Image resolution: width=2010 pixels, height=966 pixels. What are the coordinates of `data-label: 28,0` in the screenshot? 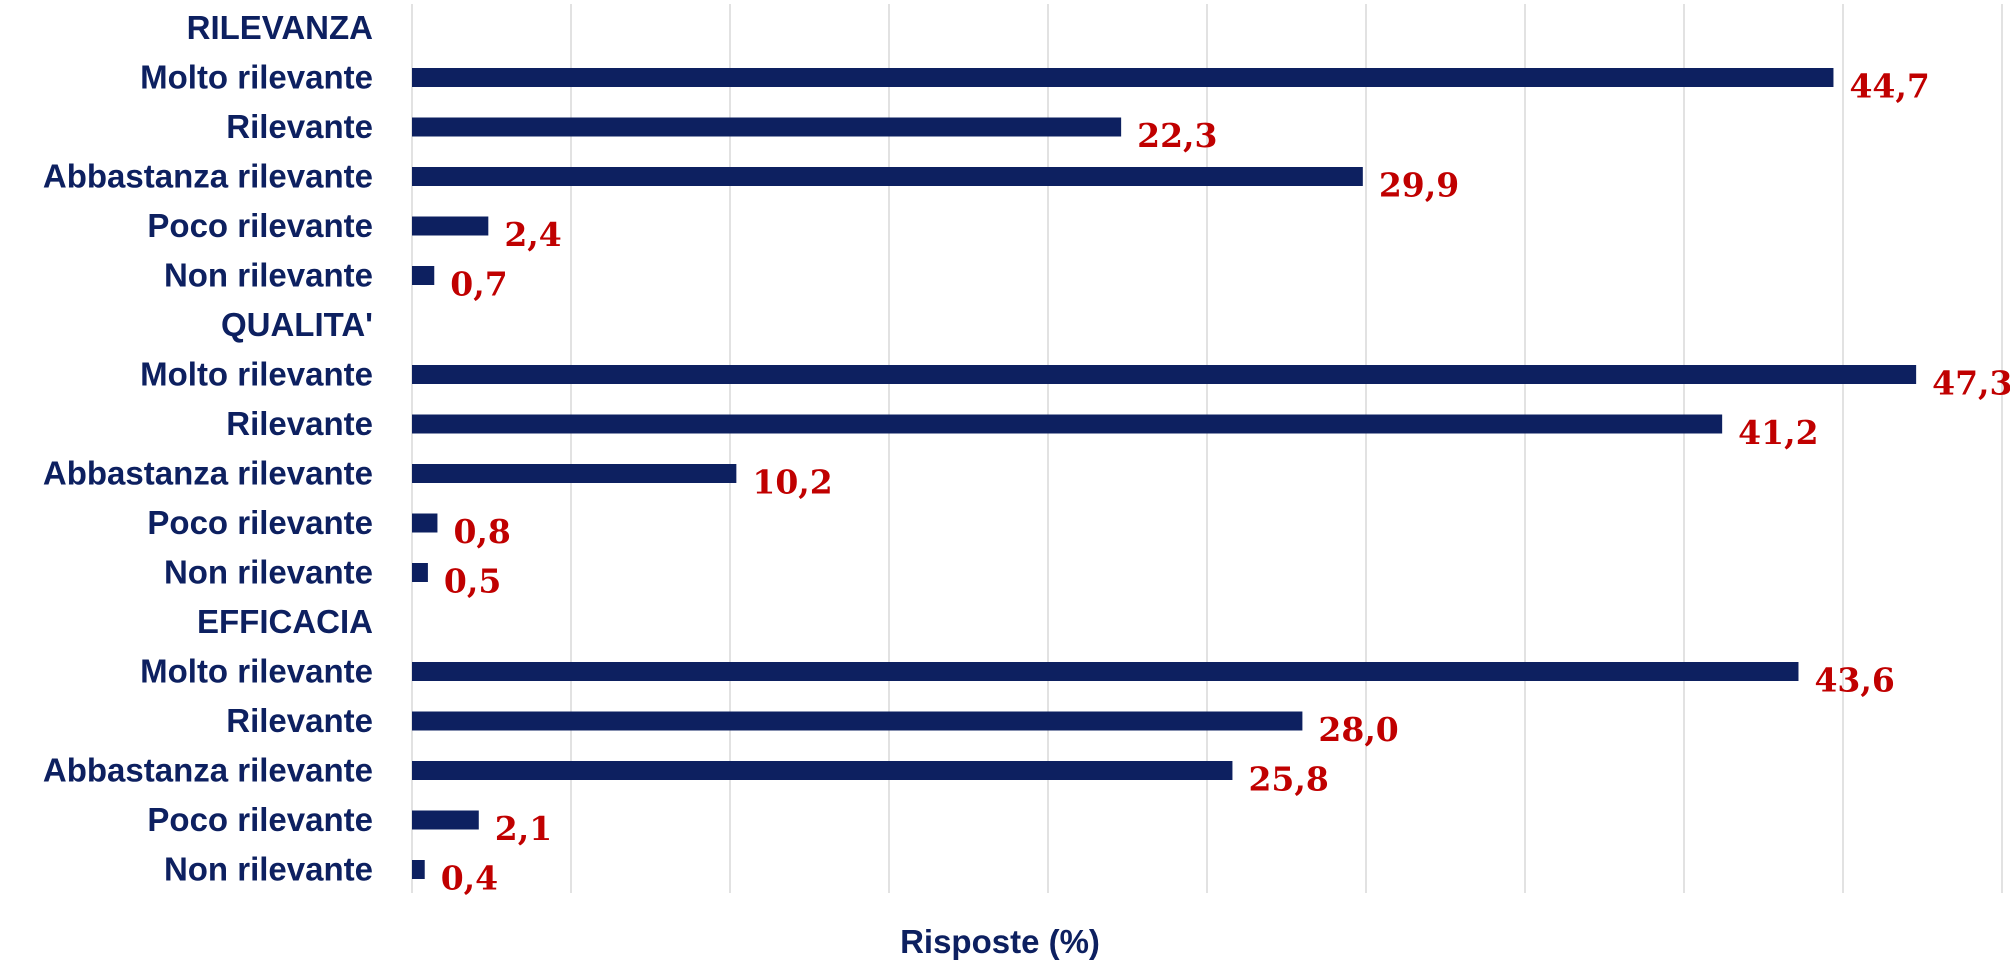 It's located at (1358, 729).